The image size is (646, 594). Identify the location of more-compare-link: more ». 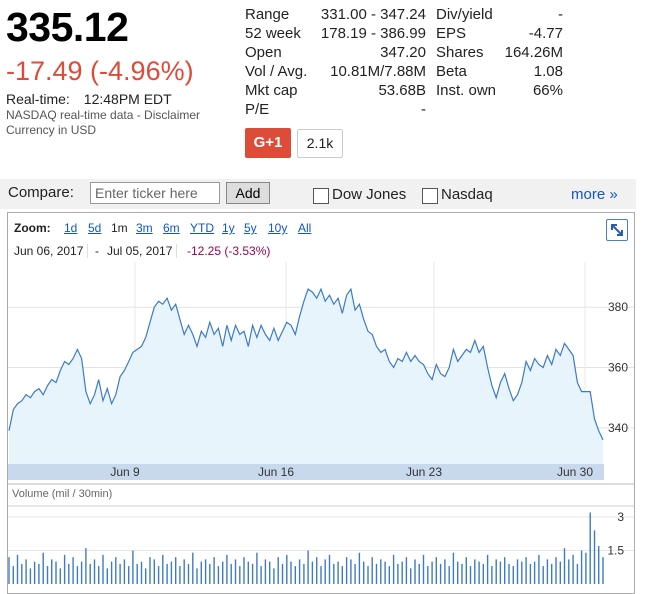
(594, 194).